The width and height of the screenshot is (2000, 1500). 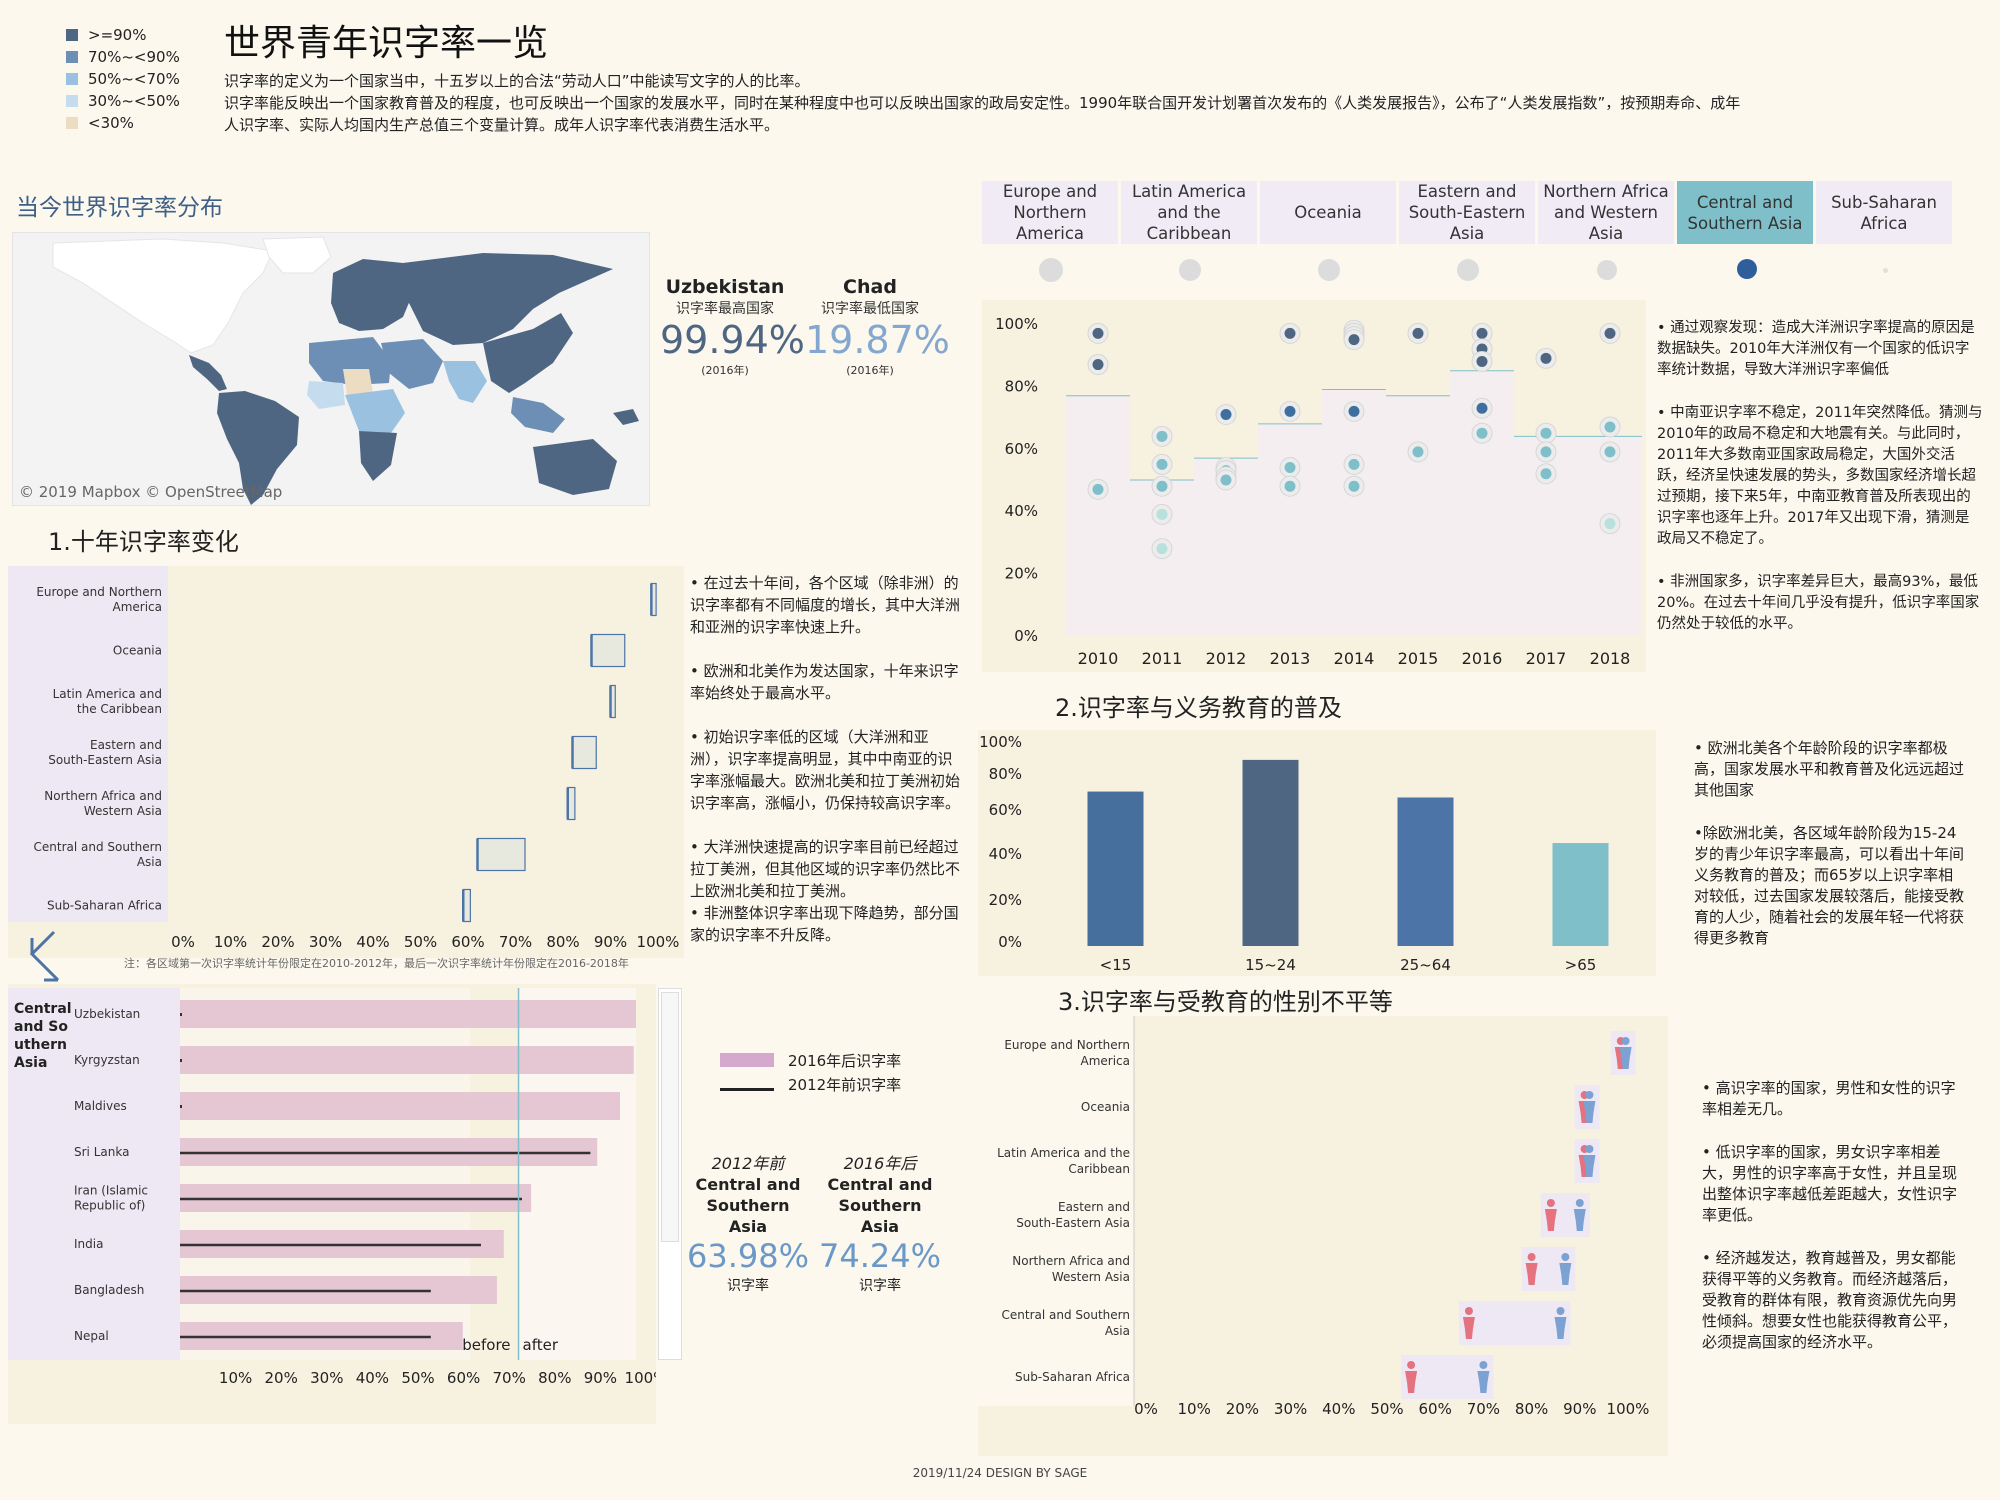 What do you see at coordinates (123, 35) in the screenshot?
I see `legend-item: >=90%` at bounding box center [123, 35].